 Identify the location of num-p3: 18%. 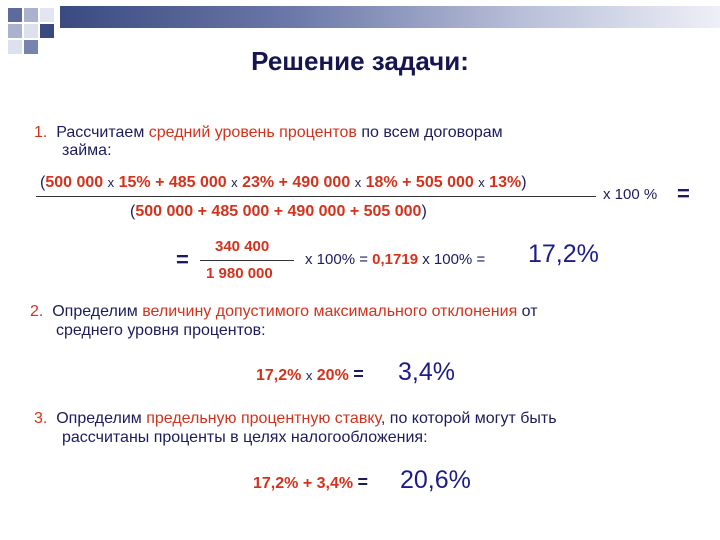
(381, 182).